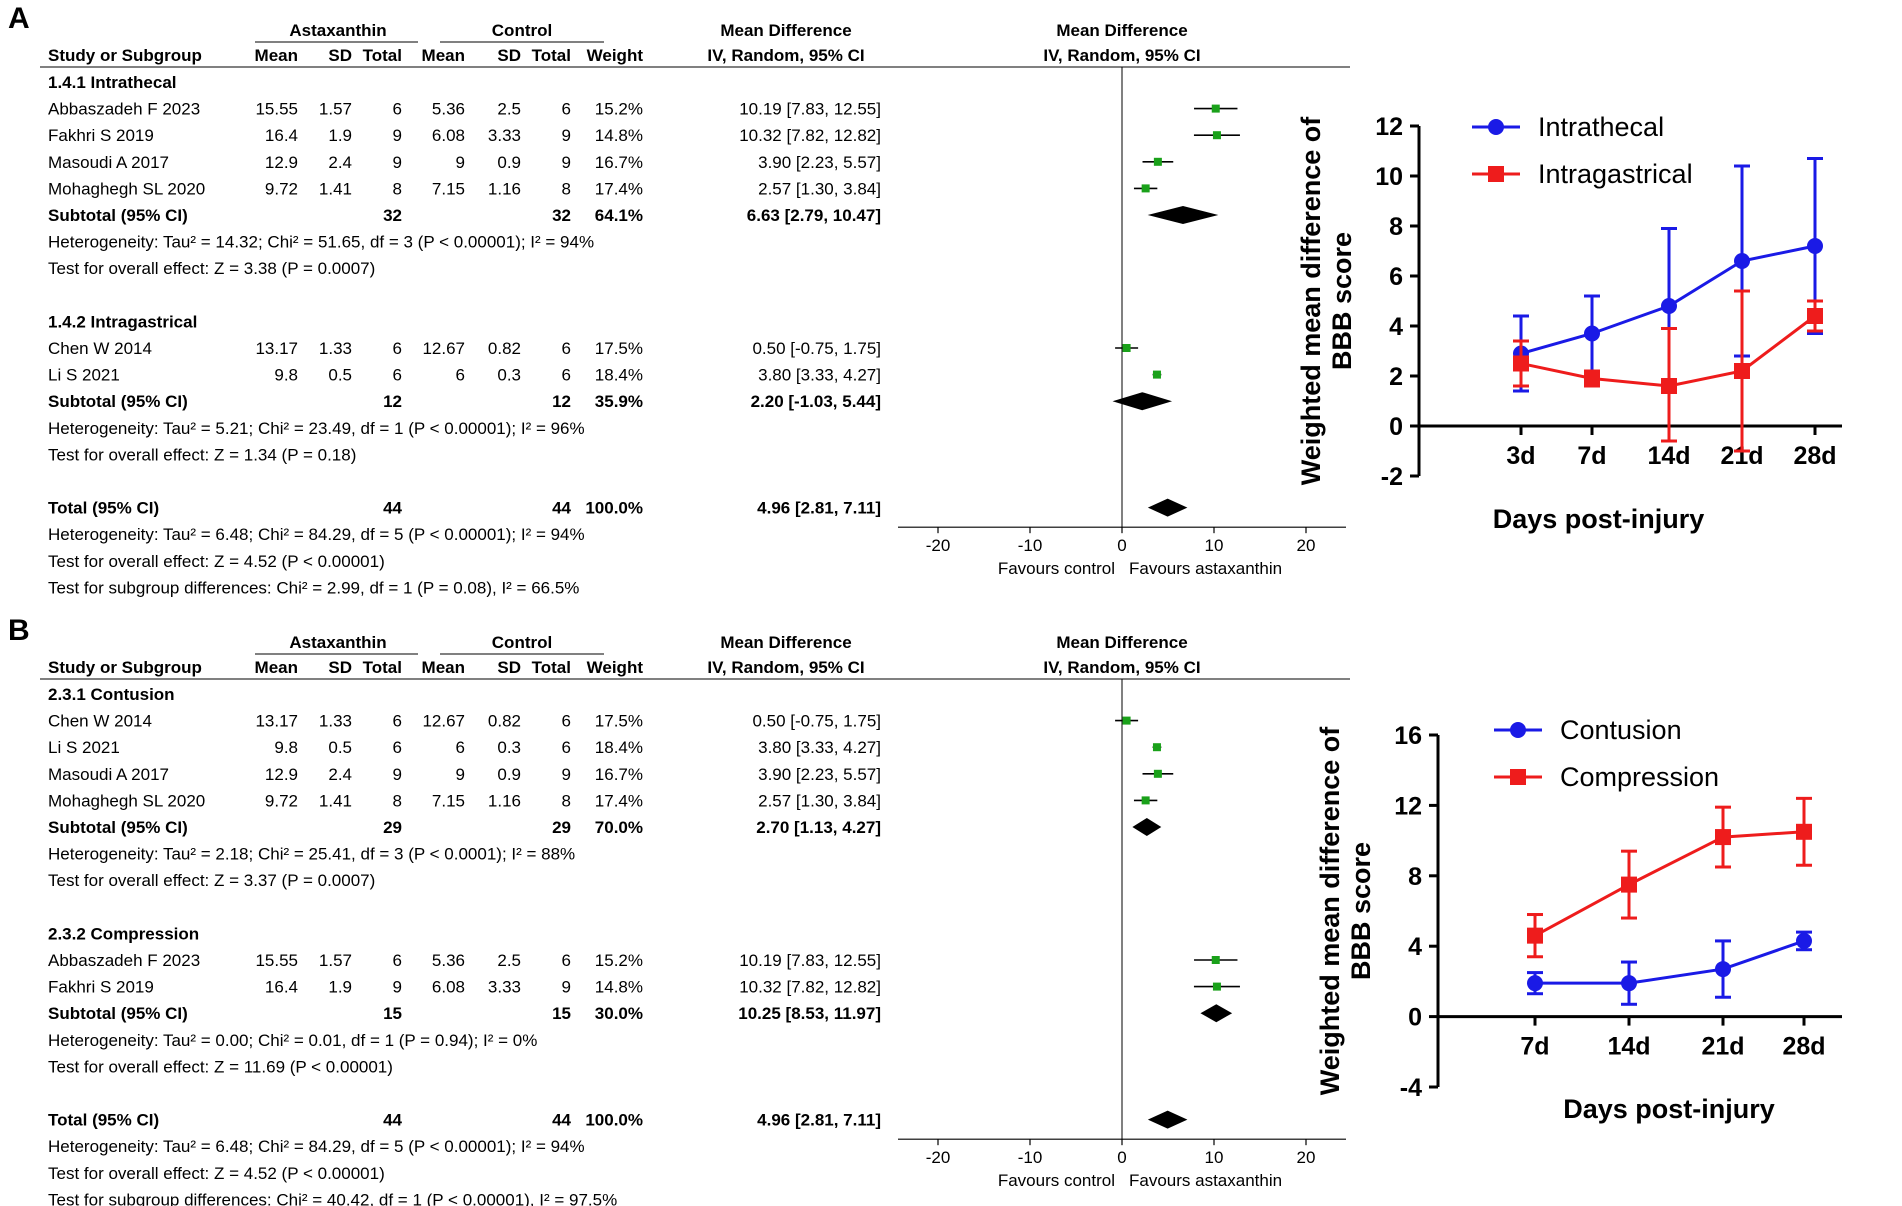  Describe the element at coordinates (1496, 174) in the screenshot. I see `legend-marker` at that location.